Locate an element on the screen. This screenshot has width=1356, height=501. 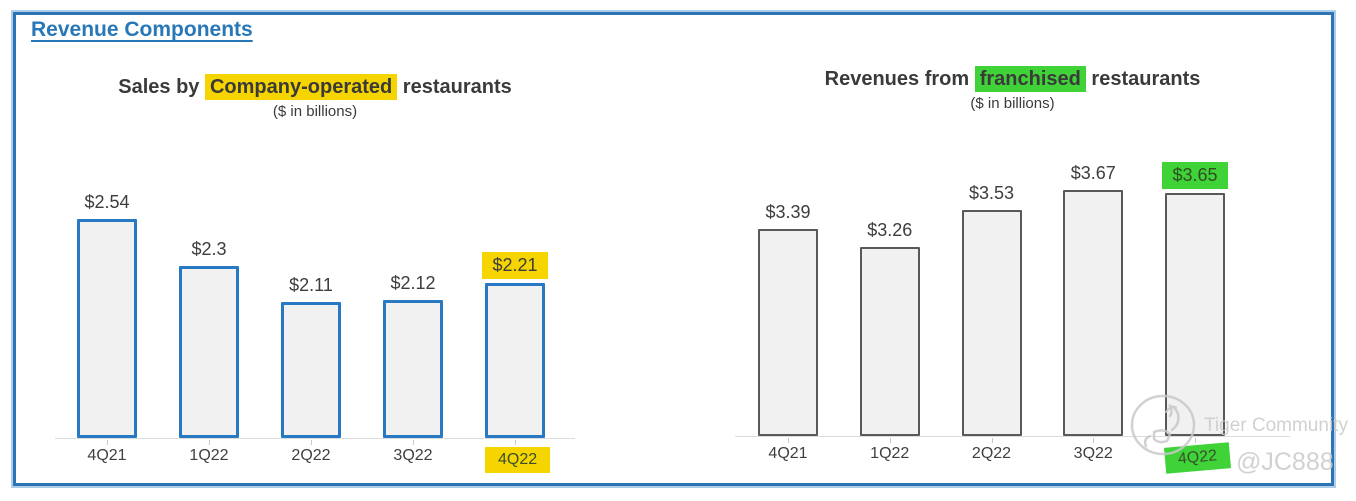
chart-title-highlight: franchised is located at coordinates (1030, 79).